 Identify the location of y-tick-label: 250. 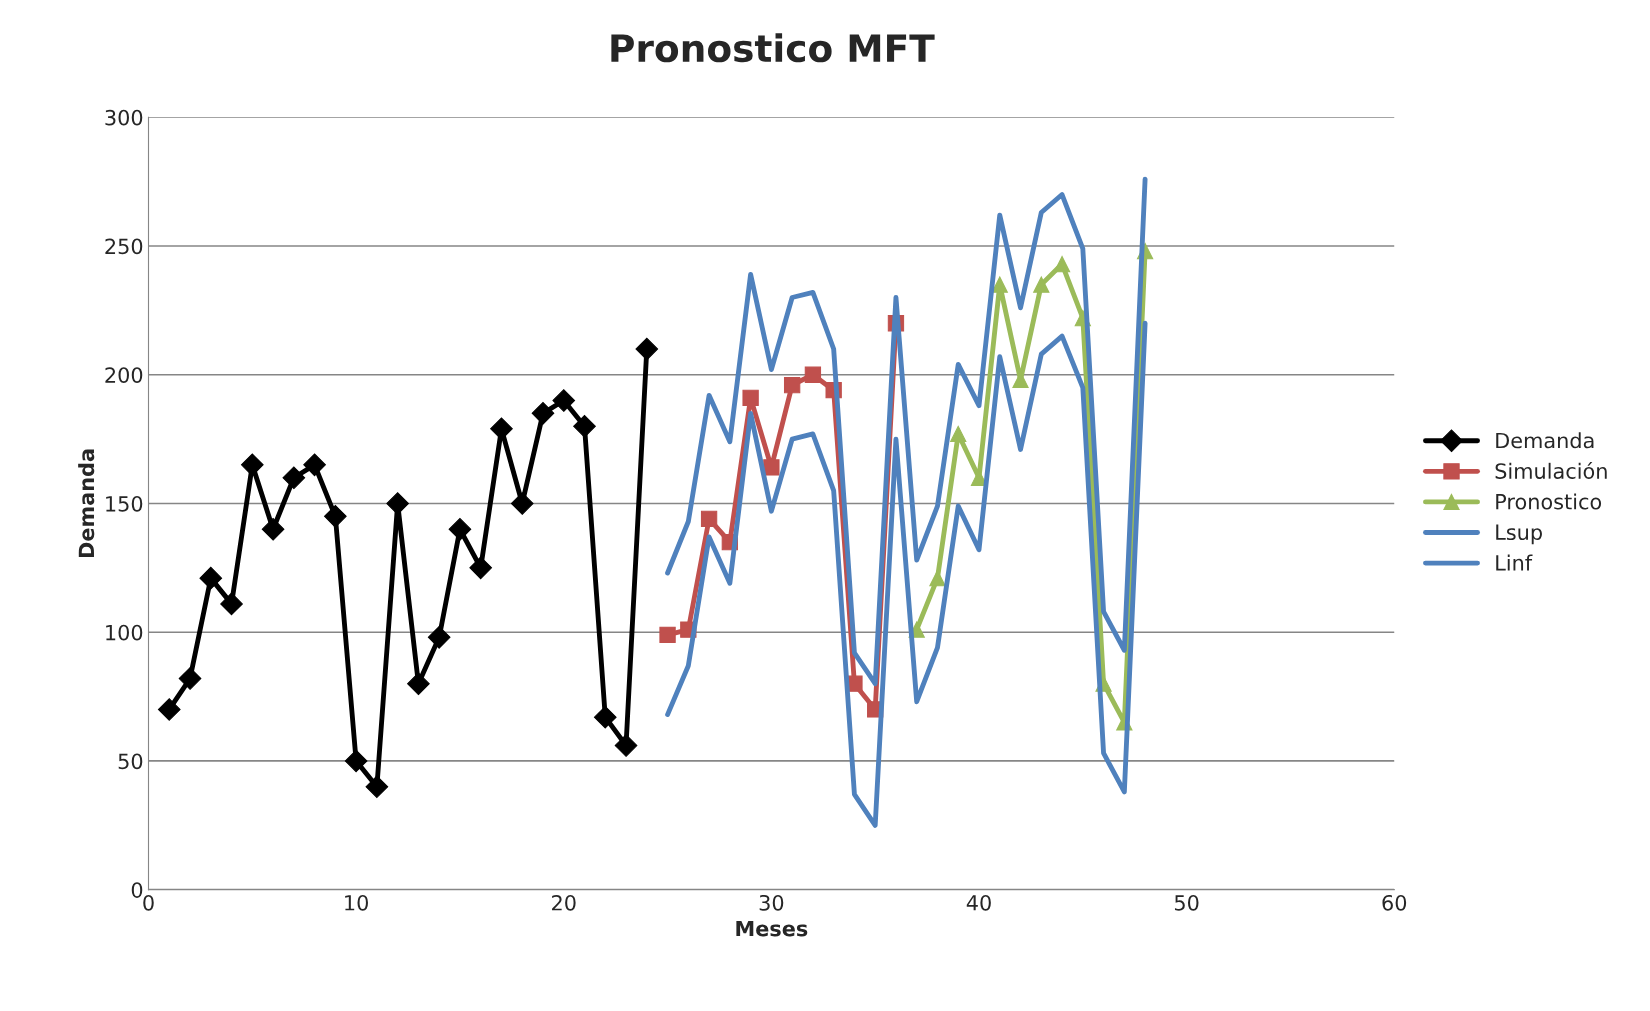
(124, 246).